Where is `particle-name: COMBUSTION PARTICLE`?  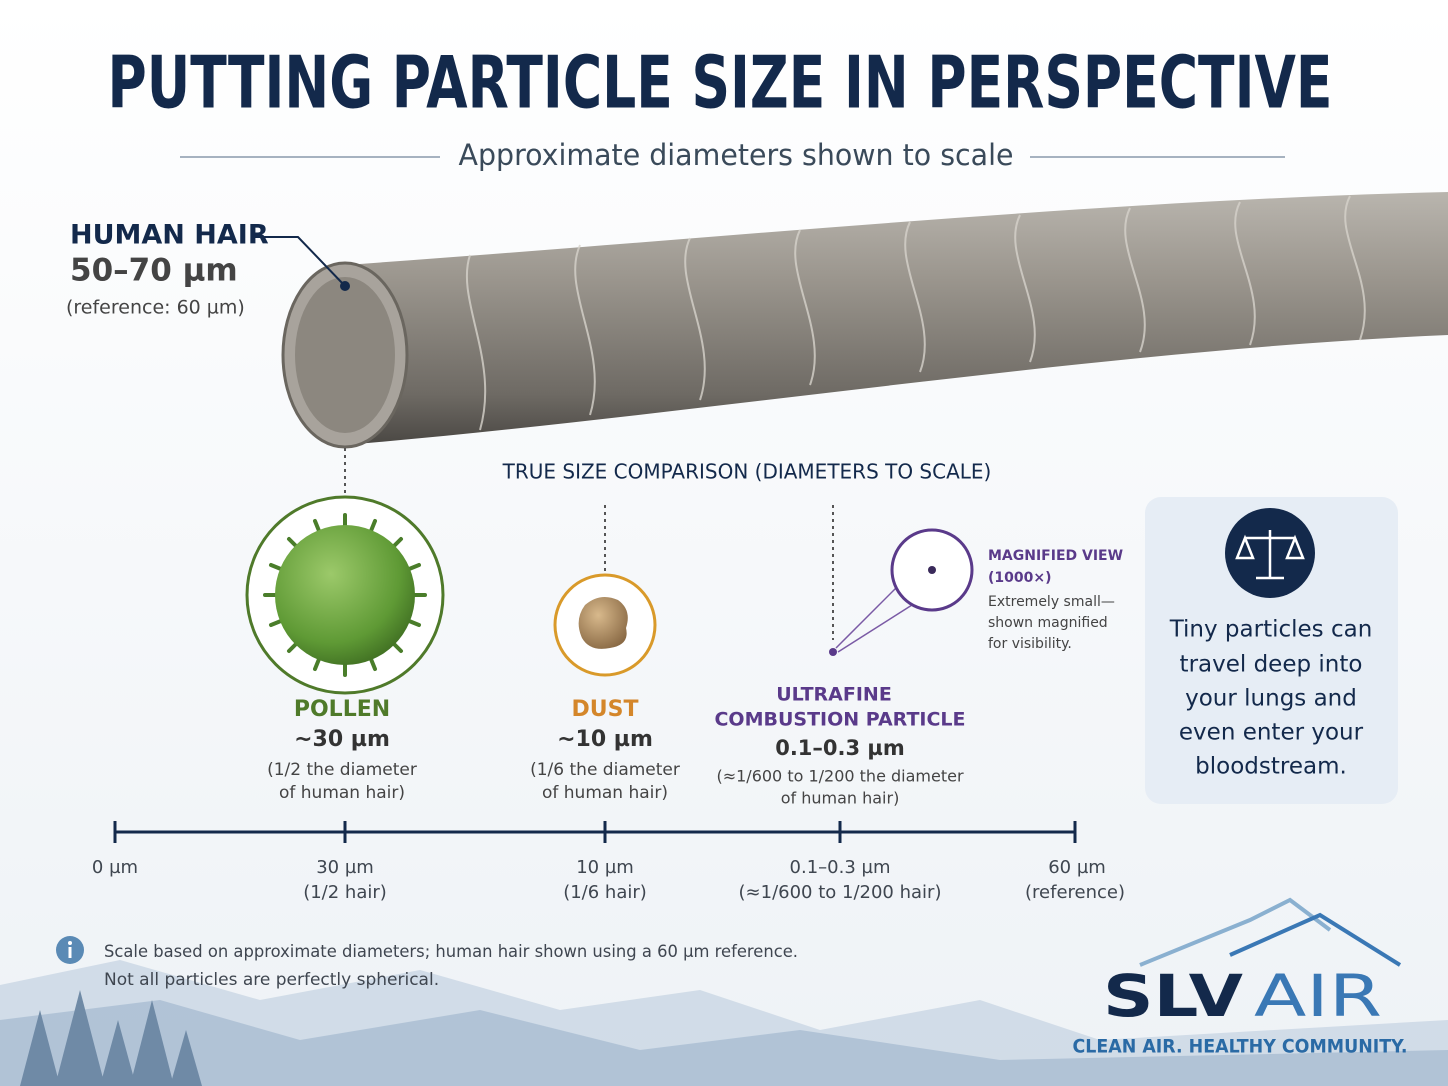
particle-name: COMBUSTION PARTICLE is located at coordinates (839, 720).